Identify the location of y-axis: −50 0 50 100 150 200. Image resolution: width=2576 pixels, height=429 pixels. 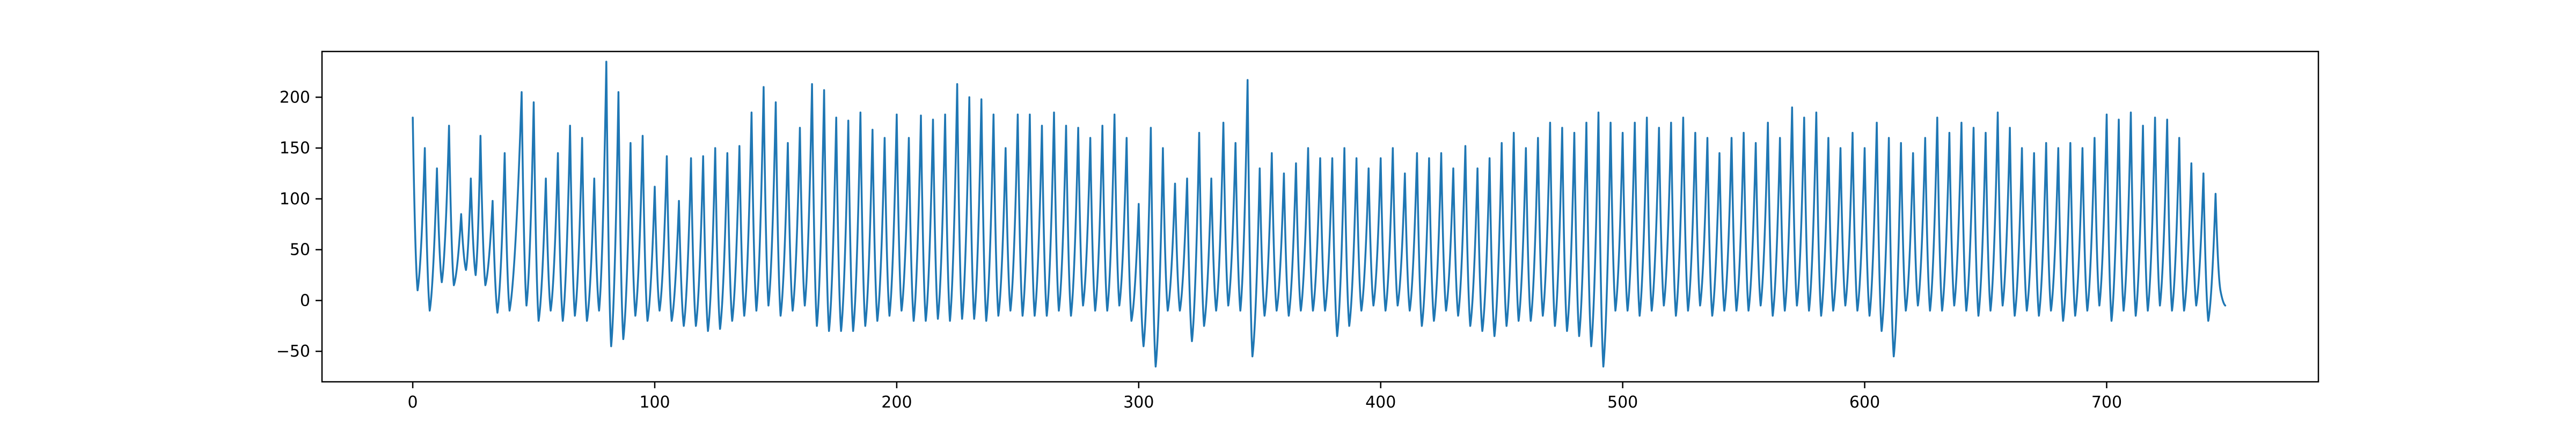
(299, 224).